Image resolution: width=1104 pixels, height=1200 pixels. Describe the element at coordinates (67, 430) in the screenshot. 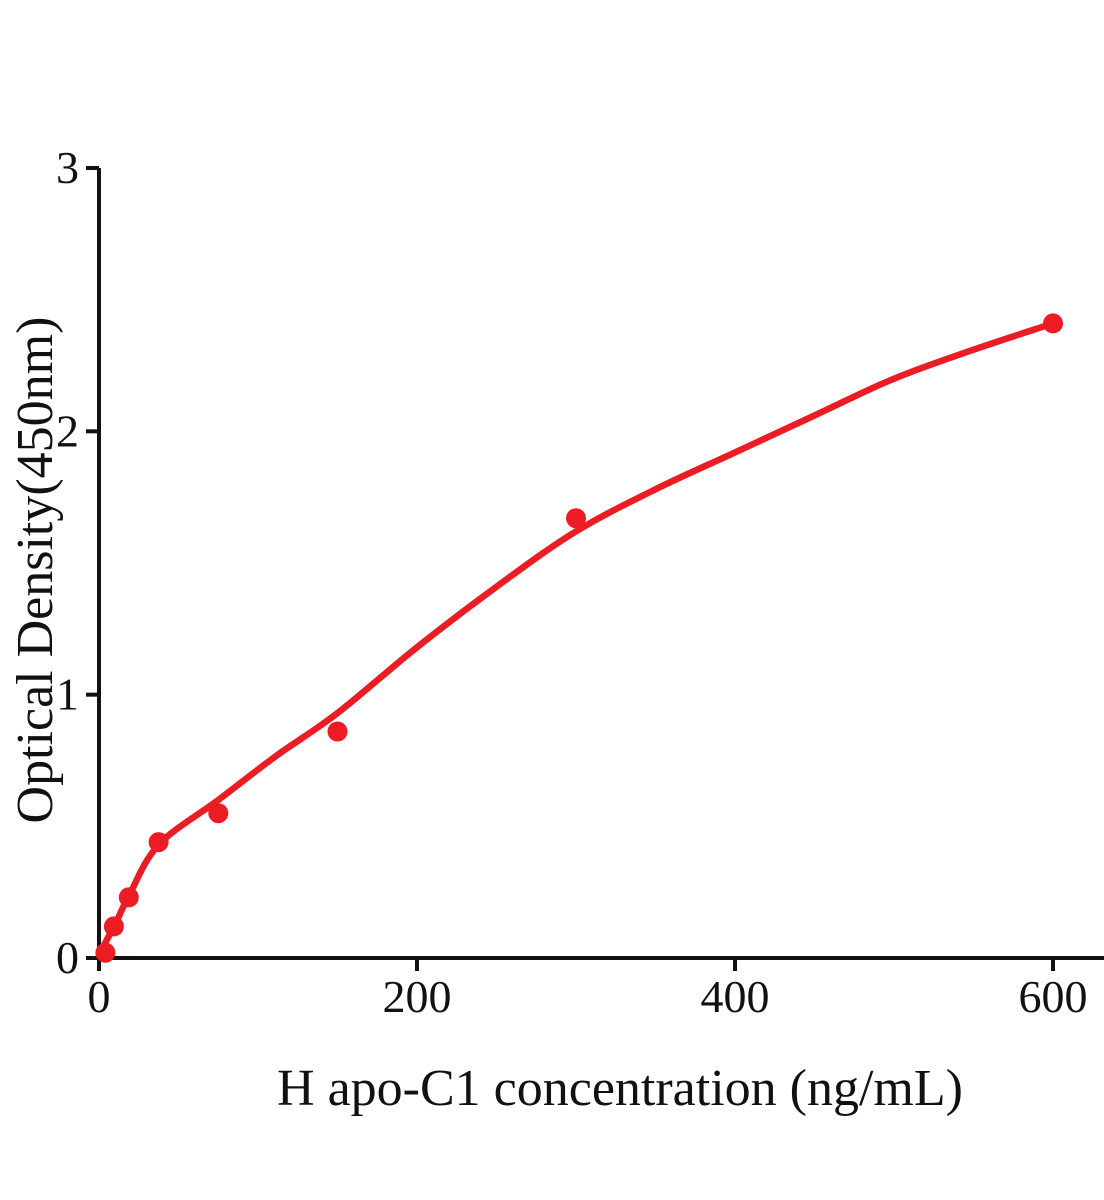

I see `y-tick-label: 2` at that location.